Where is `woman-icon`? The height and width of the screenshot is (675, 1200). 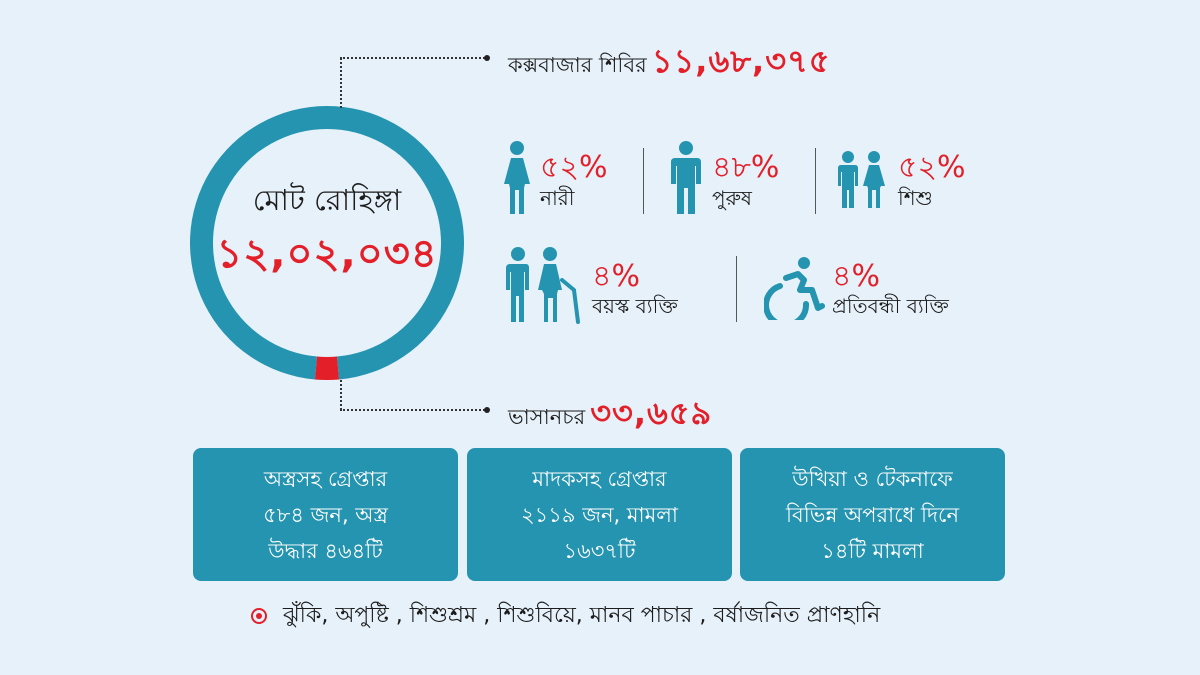 woman-icon is located at coordinates (517, 178).